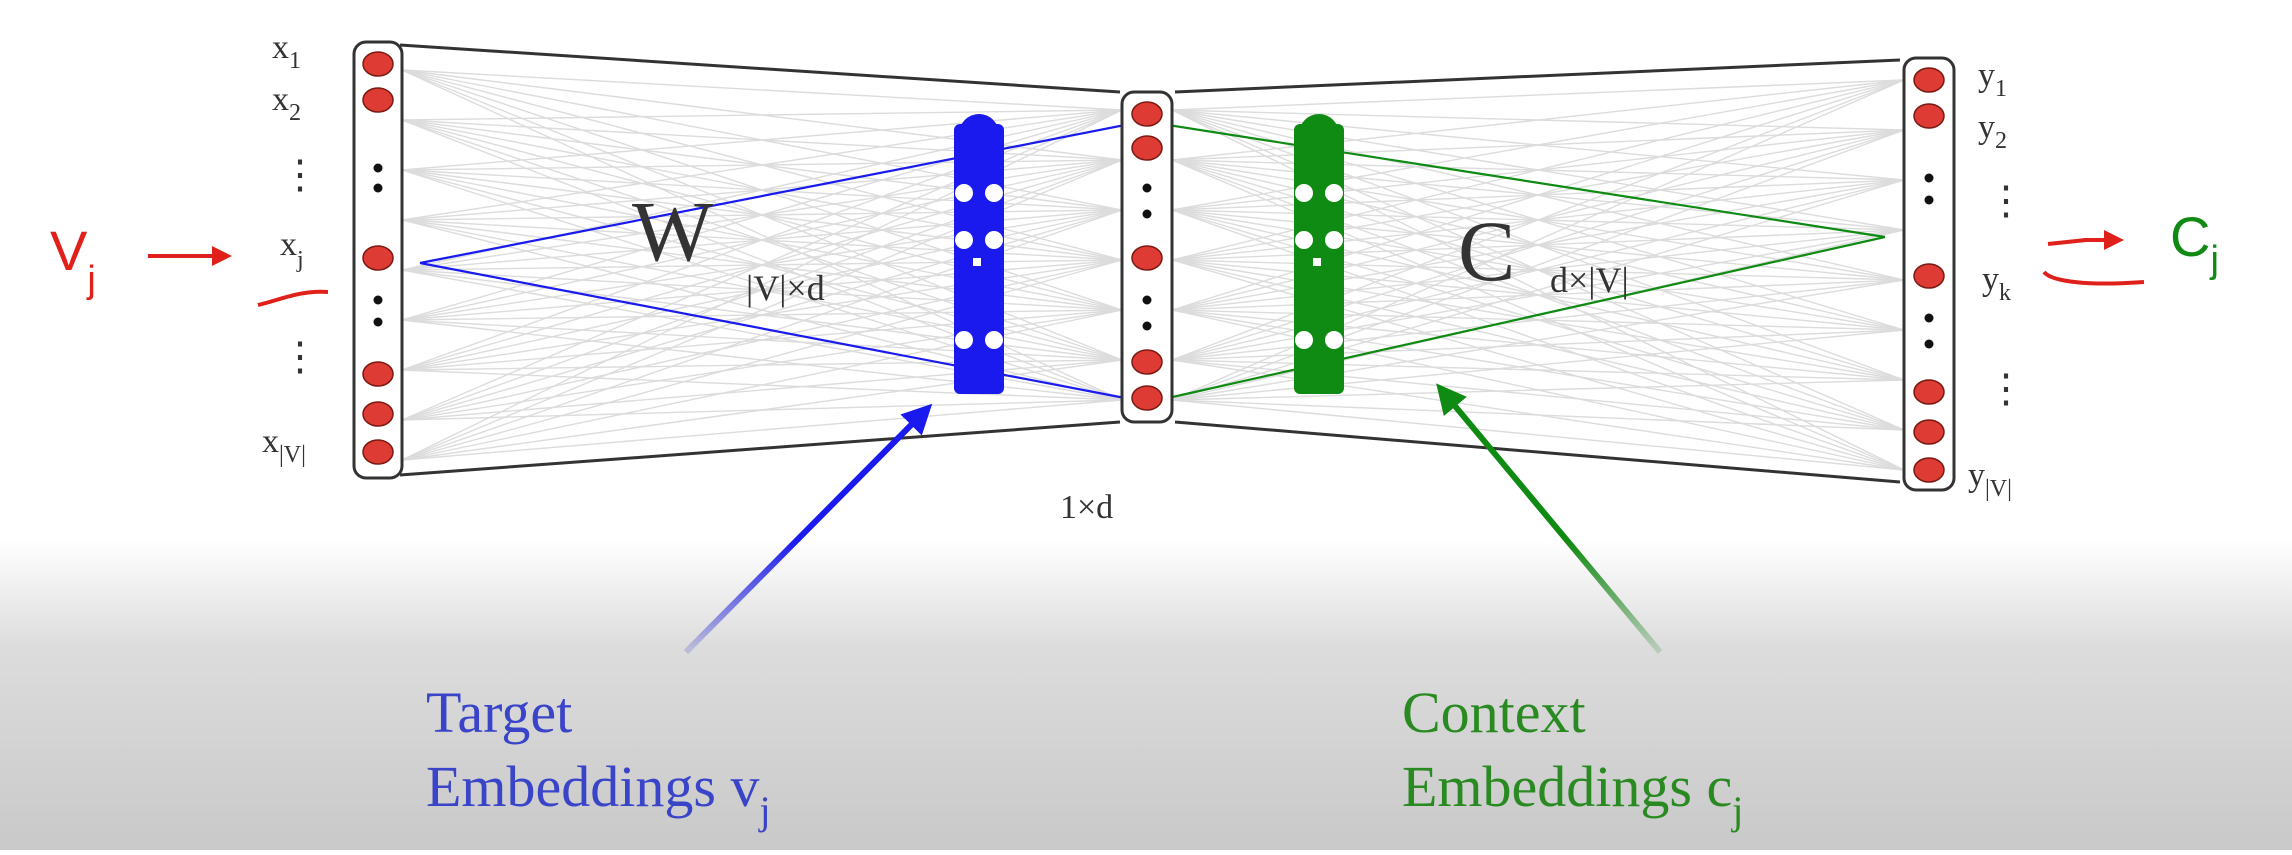 This screenshot has height=855, width=2292. What do you see at coordinates (2006, 200) in the screenshot?
I see `output-ellipsis-top: ⋮` at bounding box center [2006, 200].